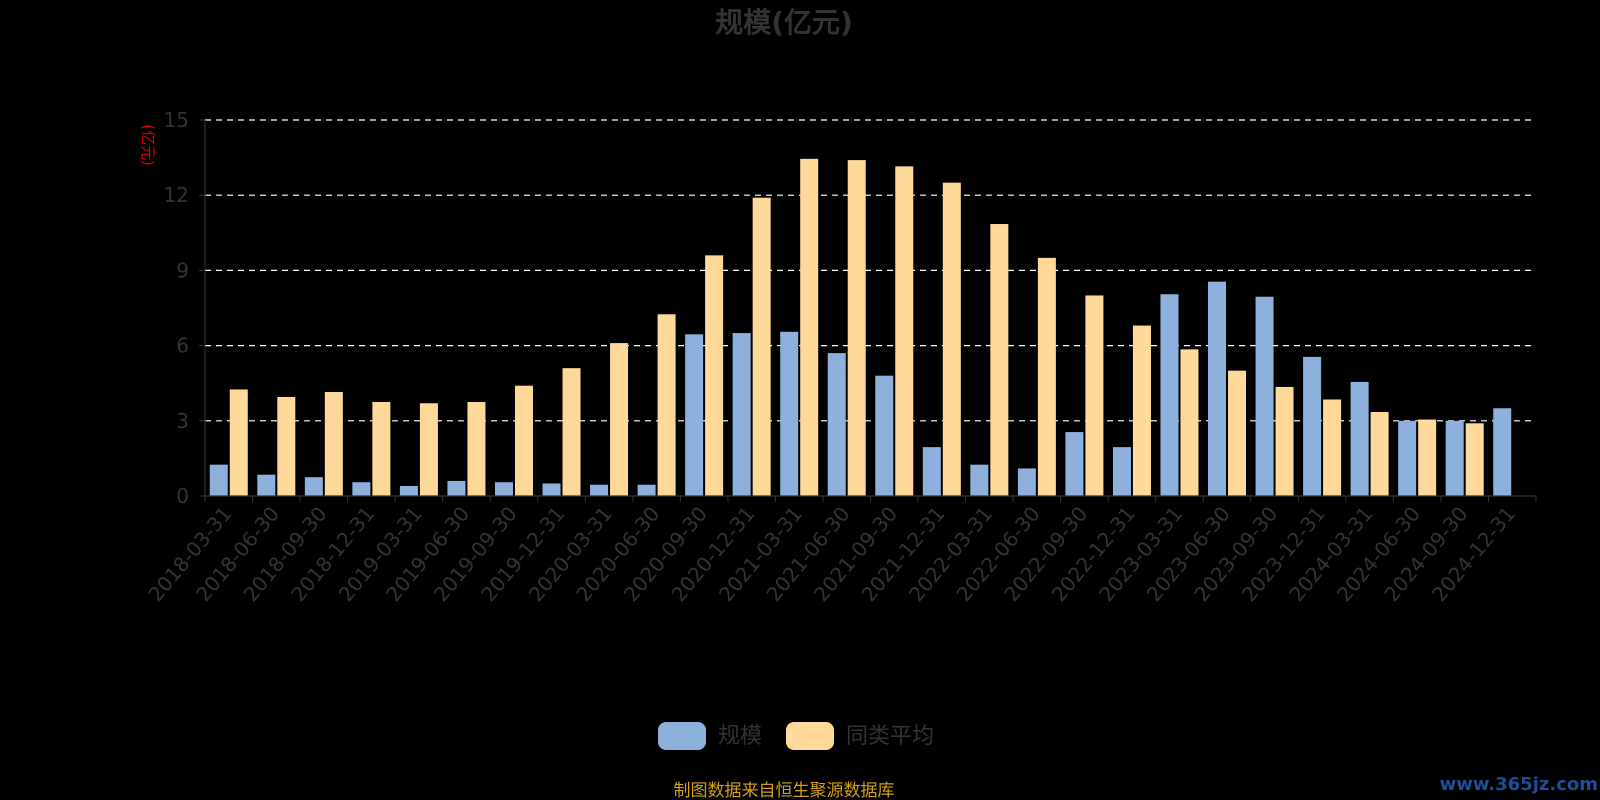 The image size is (1600, 800). Describe the element at coordinates (182, 270) in the screenshot. I see `y-tick-label-3: 9` at that location.